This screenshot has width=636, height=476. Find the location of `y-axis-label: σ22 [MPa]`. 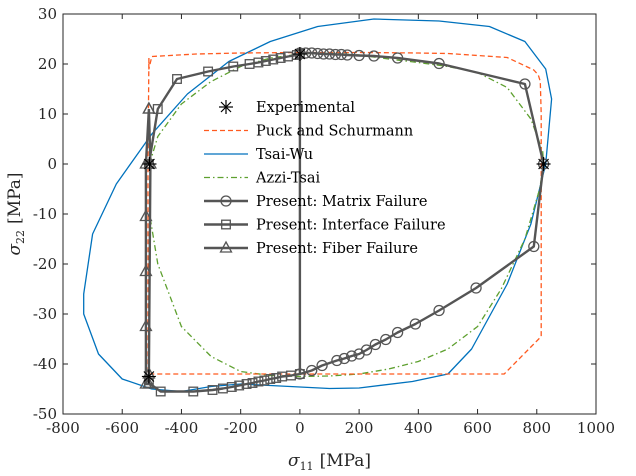

y-axis-label: σ22 [MPa] is located at coordinates (16, 213).